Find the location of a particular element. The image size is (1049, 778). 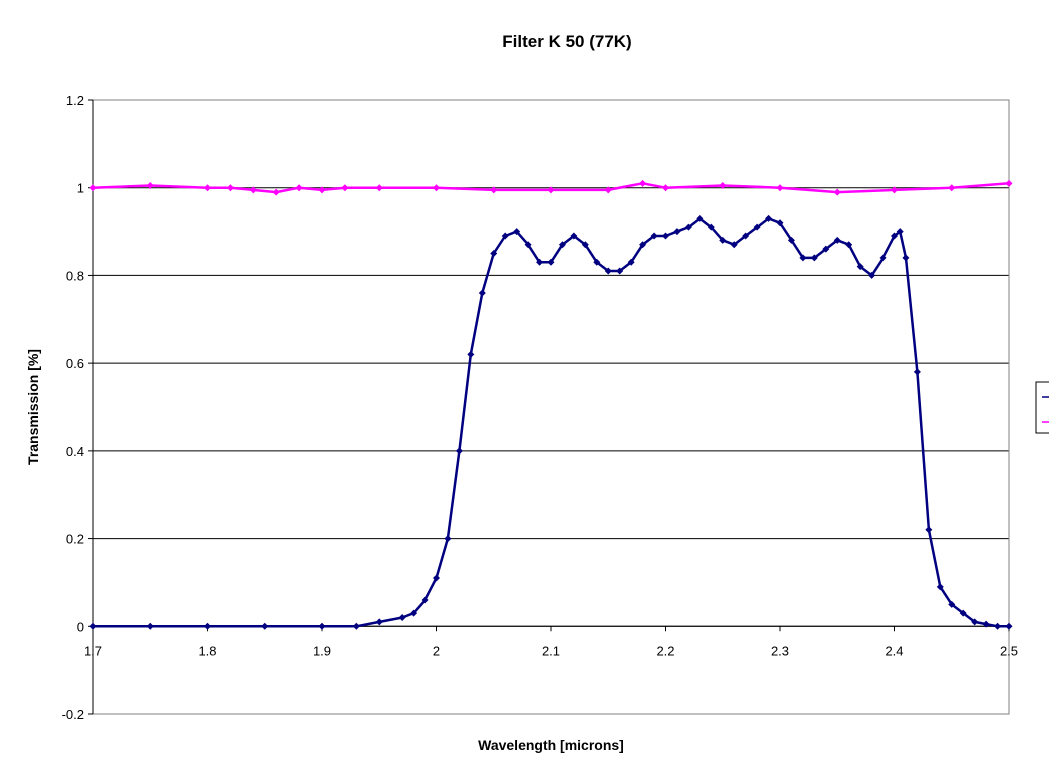

y-tick-label: 1.2 is located at coordinates (75, 100).